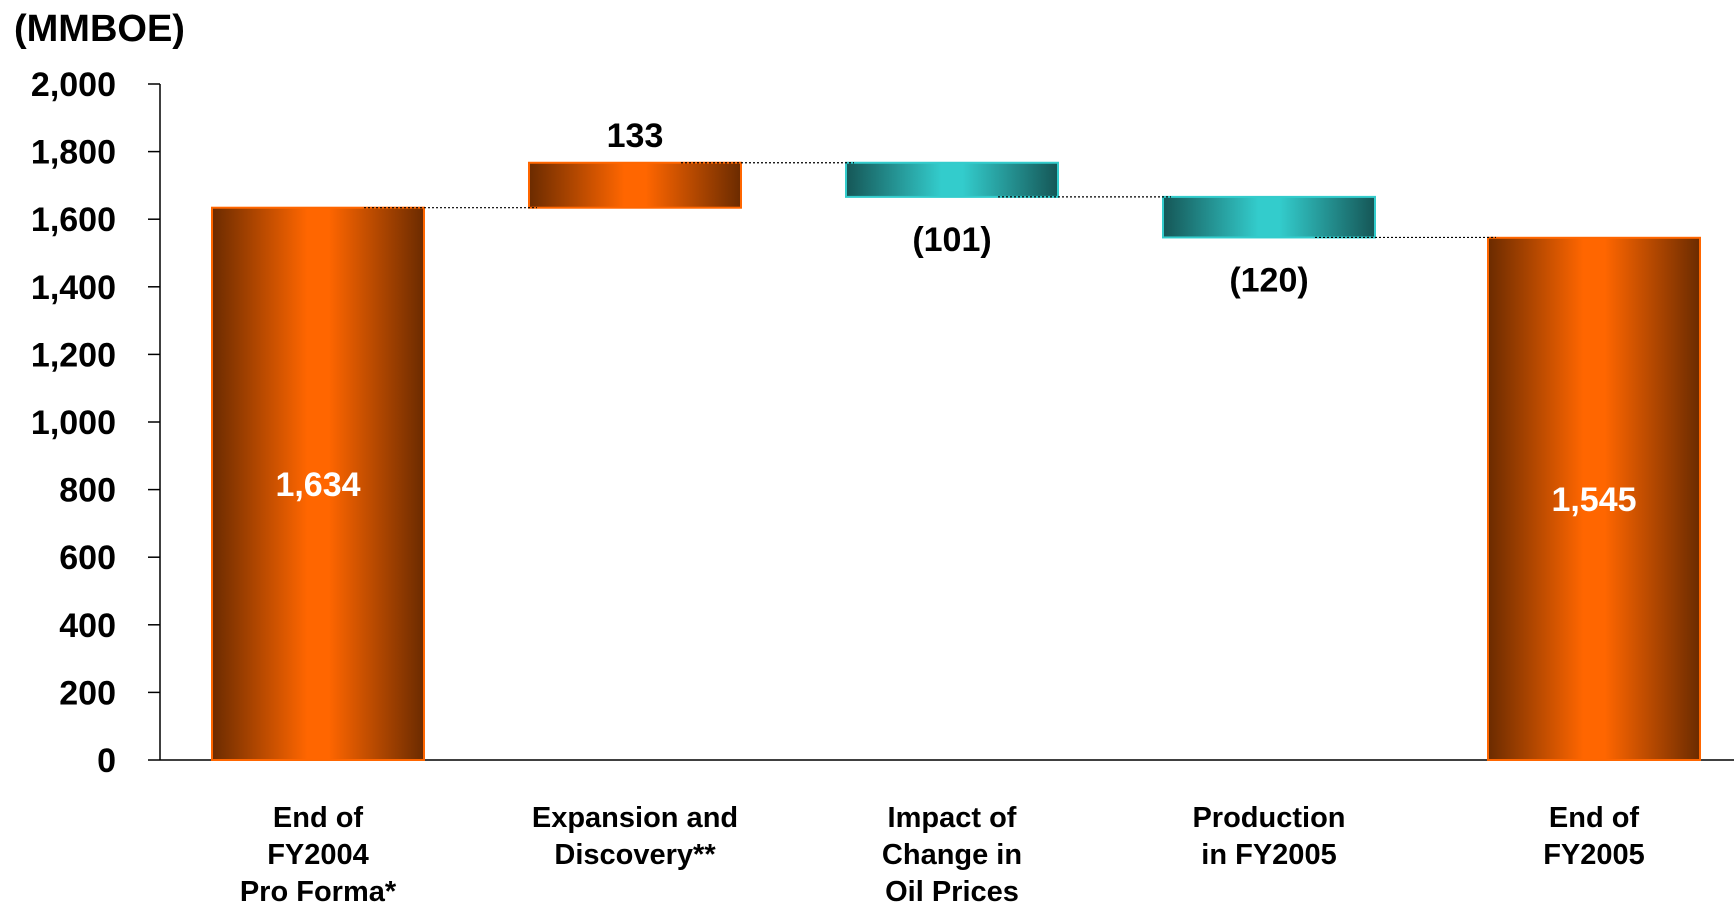 The image size is (1734, 912). I want to click on x-category-label: Impact of Change in Oil Prices, so click(952, 855).